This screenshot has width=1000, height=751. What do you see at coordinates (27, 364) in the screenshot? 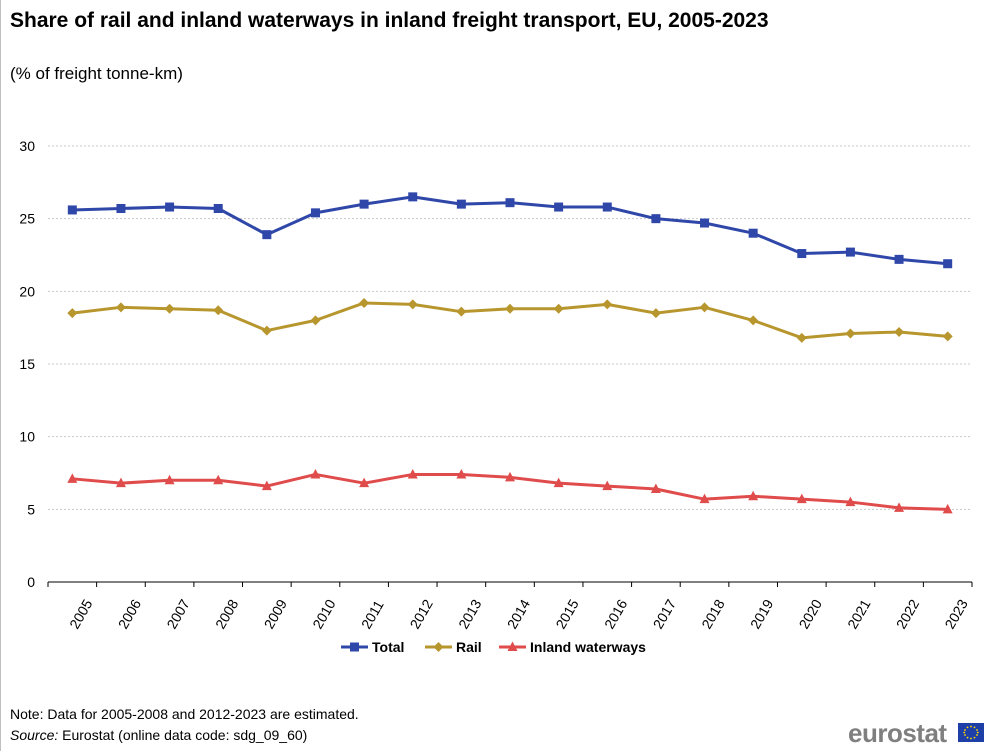
I see `y-tick-label: 15` at bounding box center [27, 364].